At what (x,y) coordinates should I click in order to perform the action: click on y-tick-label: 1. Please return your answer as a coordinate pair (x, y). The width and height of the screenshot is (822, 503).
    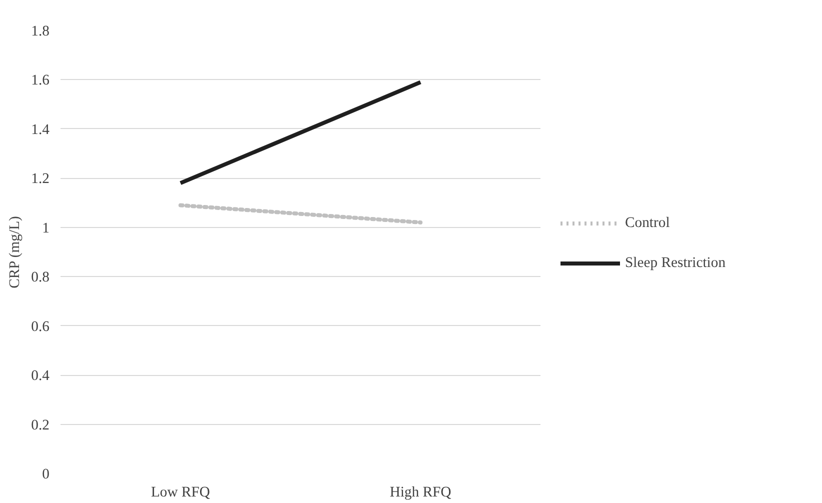
    Looking at the image, I should click on (46, 228).